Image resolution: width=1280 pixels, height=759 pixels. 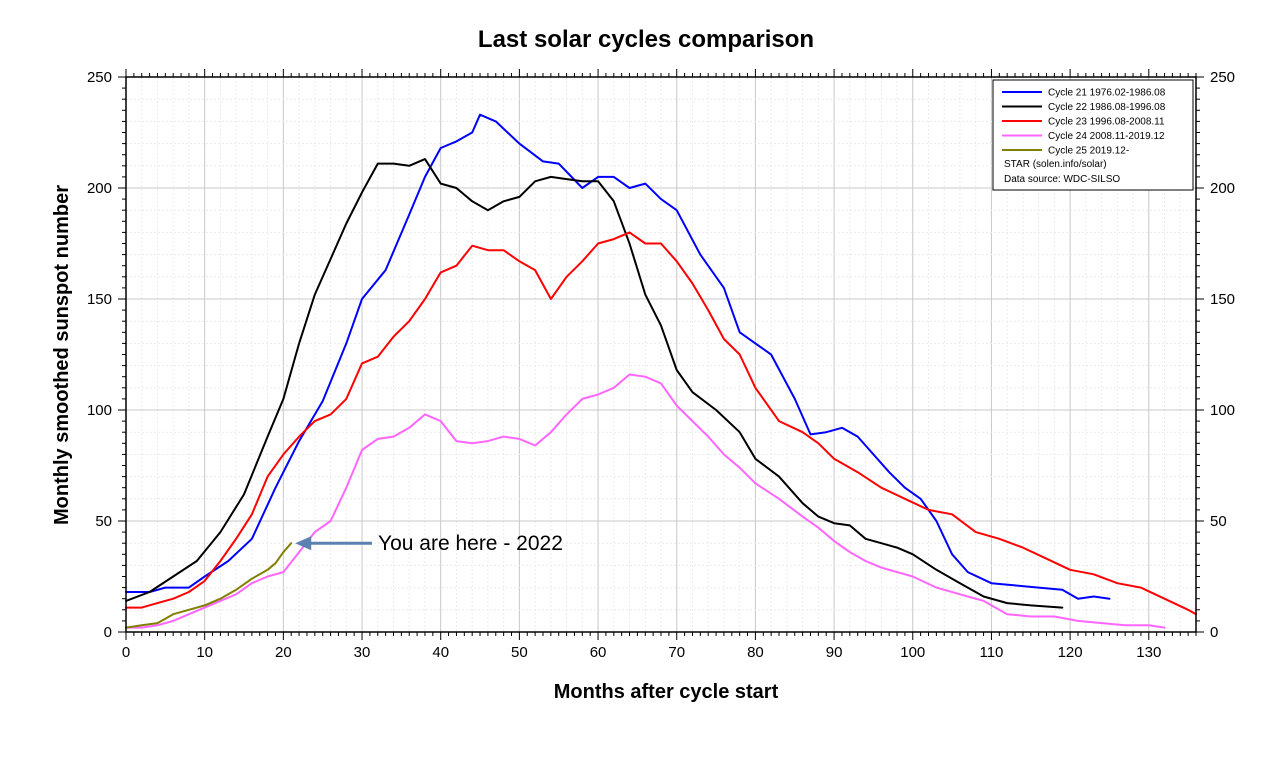 I want to click on x-tick-label: 120, so click(x=1070, y=652).